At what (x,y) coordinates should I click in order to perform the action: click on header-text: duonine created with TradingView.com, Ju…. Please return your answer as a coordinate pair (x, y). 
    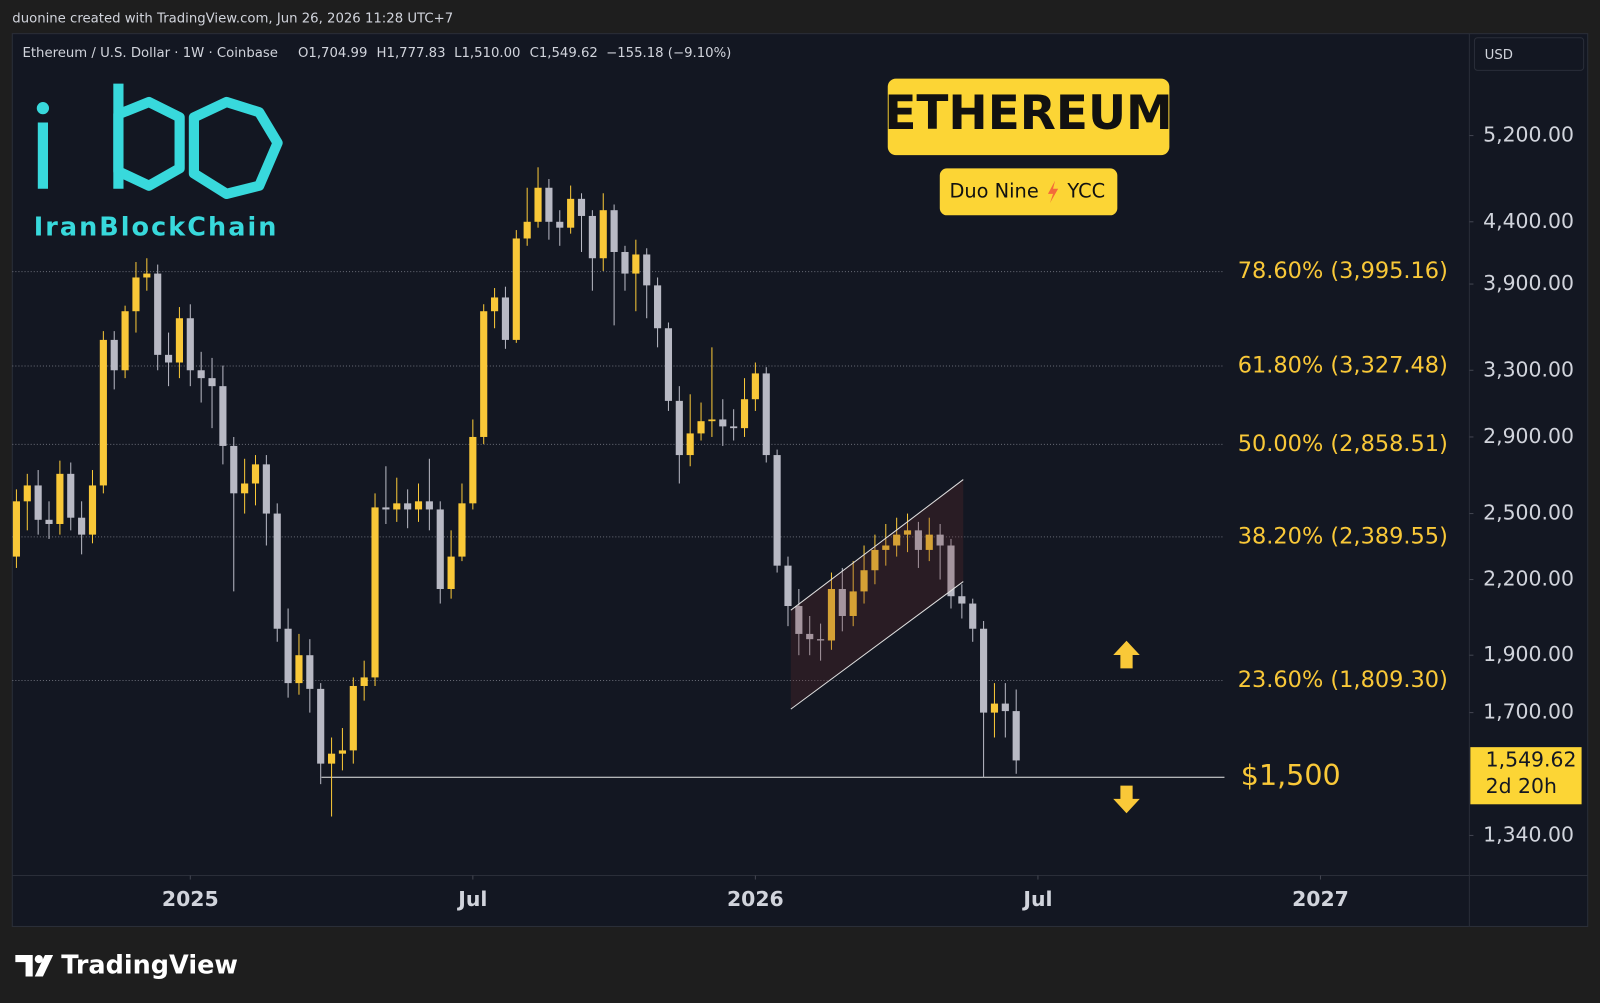
    Looking at the image, I should click on (232, 18).